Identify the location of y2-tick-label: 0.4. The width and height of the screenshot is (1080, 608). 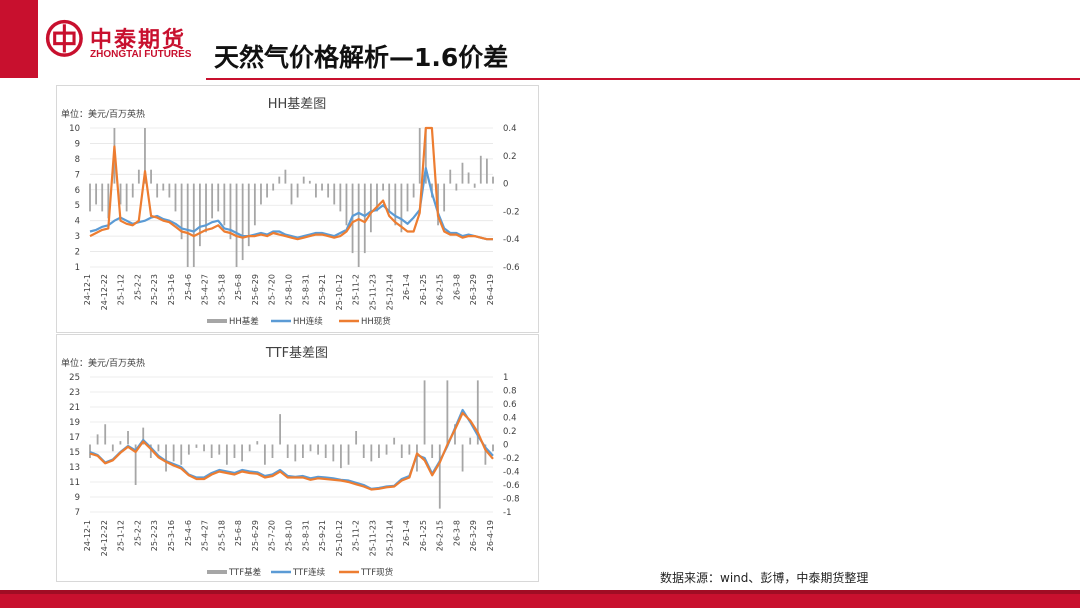
(510, 419).